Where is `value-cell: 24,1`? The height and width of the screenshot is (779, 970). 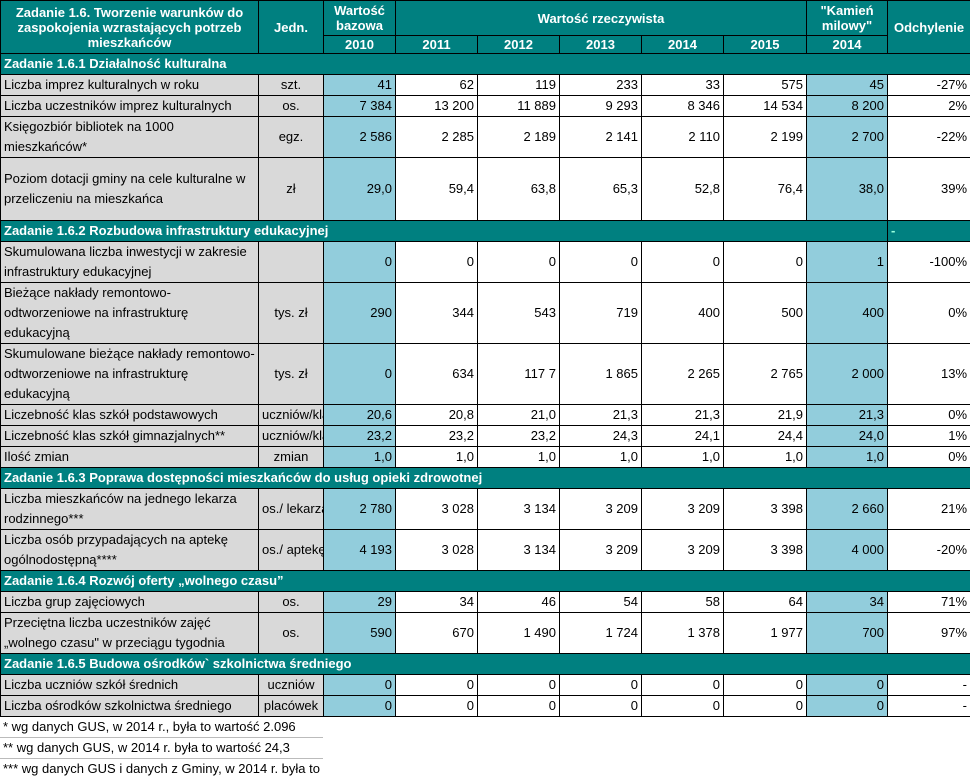 value-cell: 24,1 is located at coordinates (682, 436).